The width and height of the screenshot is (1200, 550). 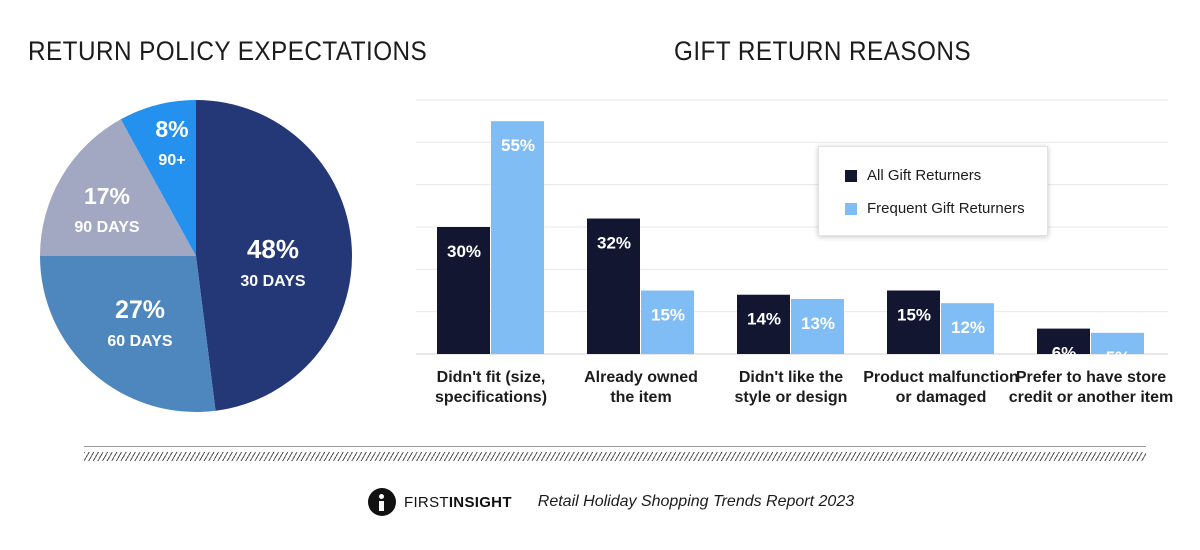 I want to click on first-insight-logo: FIRSTINSIGHT, so click(x=440, y=502).